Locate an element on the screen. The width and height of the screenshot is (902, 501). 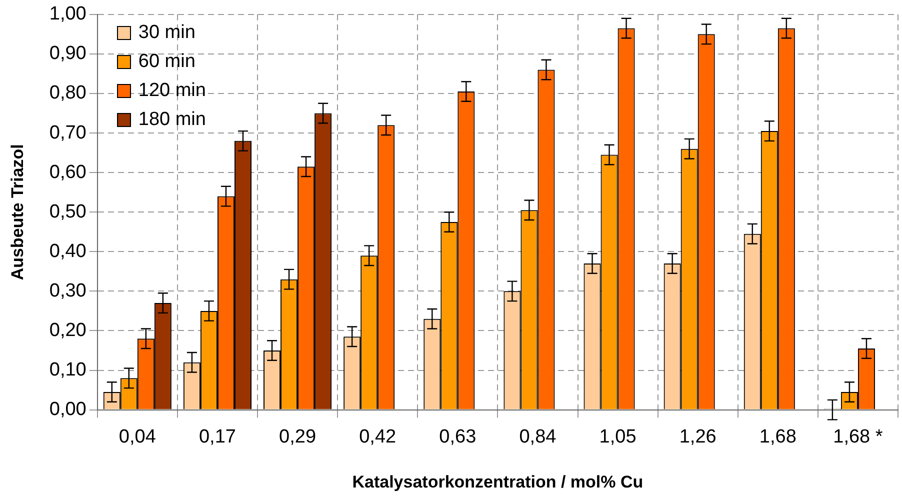
x-tick-label: 1,26 is located at coordinates (697, 437).